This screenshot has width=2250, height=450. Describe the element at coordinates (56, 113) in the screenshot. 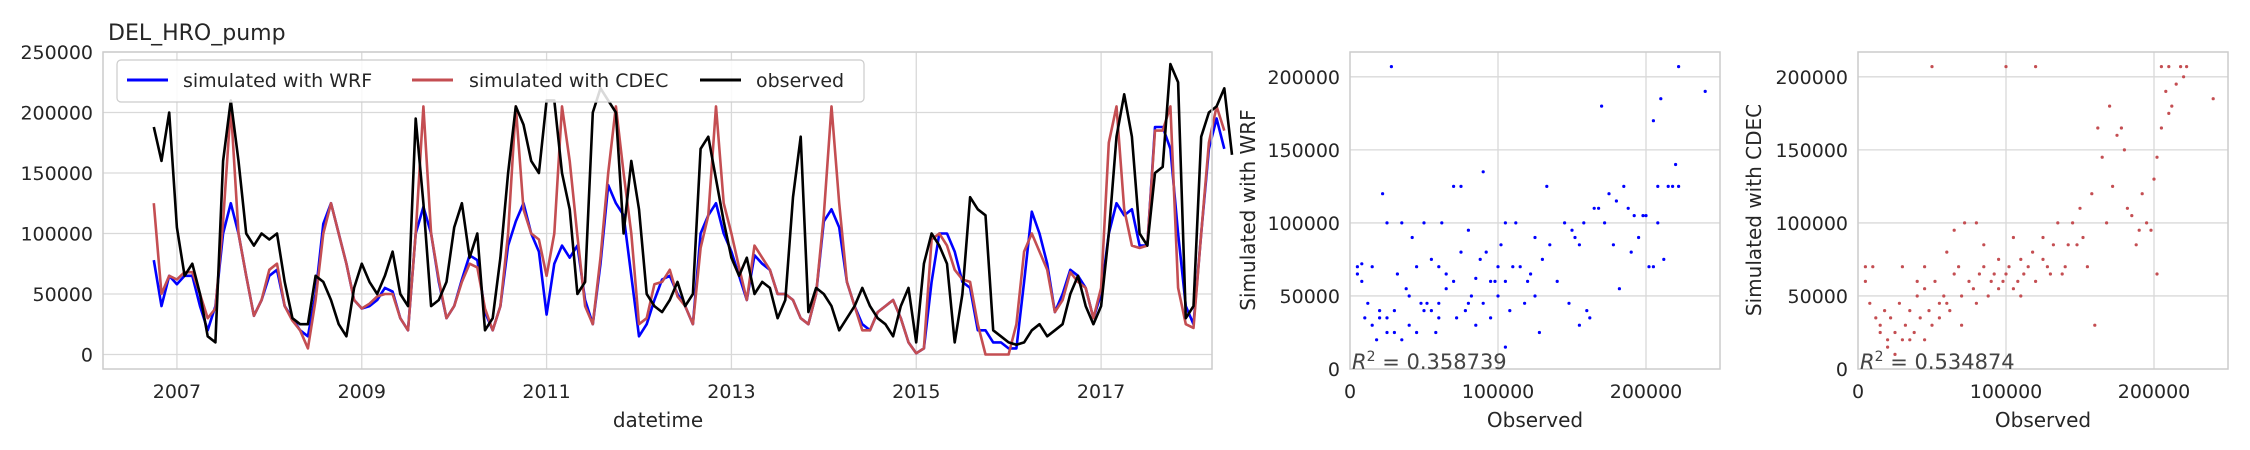

I see `y-tick-label: 200000` at that location.